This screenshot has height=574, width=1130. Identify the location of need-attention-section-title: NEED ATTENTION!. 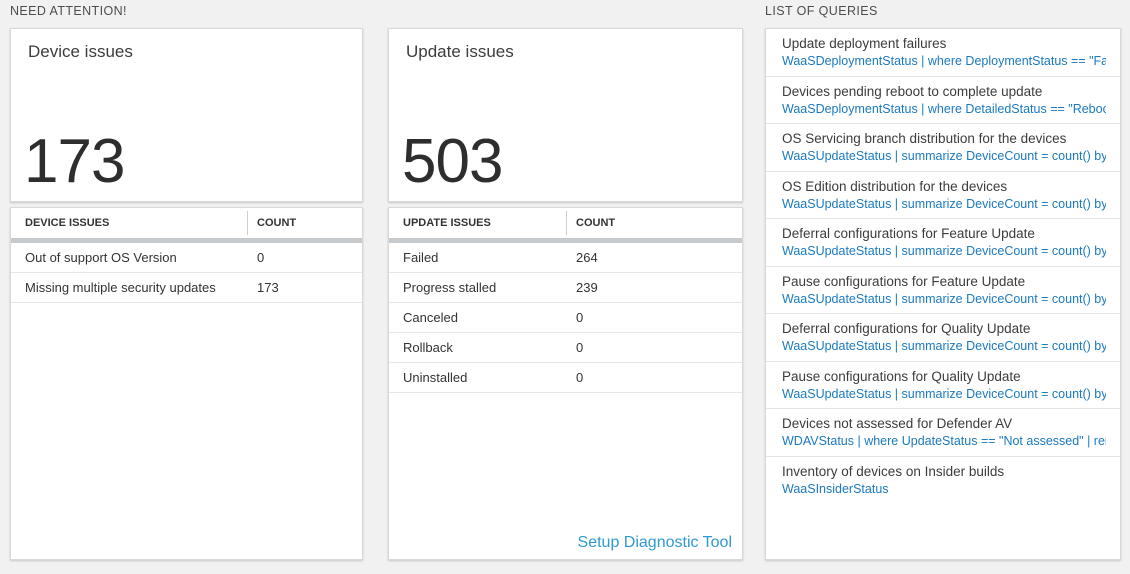
(68, 11).